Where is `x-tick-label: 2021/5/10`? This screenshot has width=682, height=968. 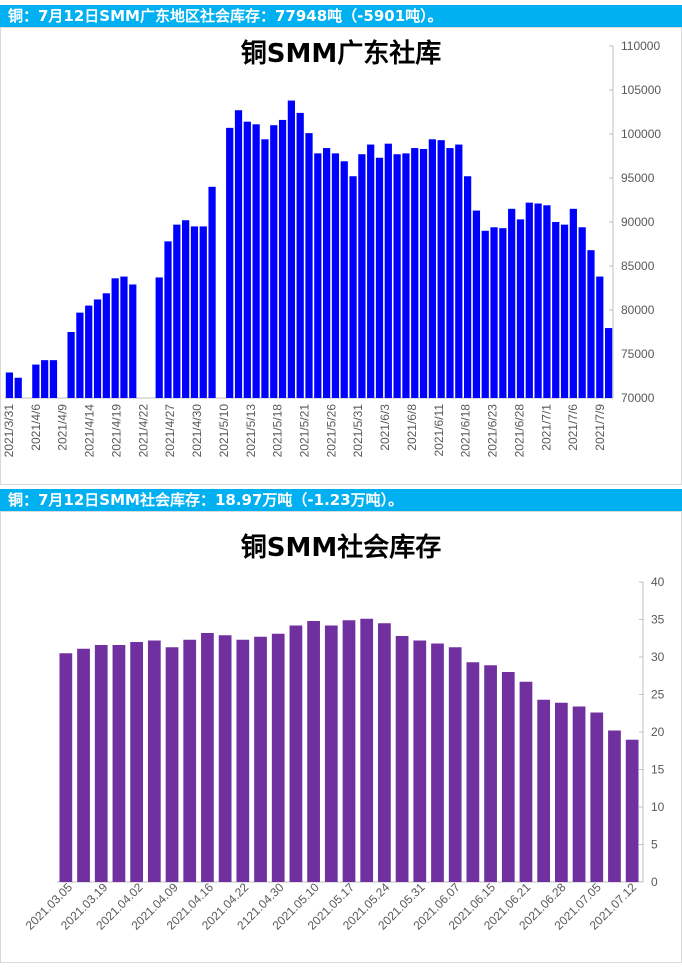 x-tick-label: 2021/5/10 is located at coordinates (224, 431).